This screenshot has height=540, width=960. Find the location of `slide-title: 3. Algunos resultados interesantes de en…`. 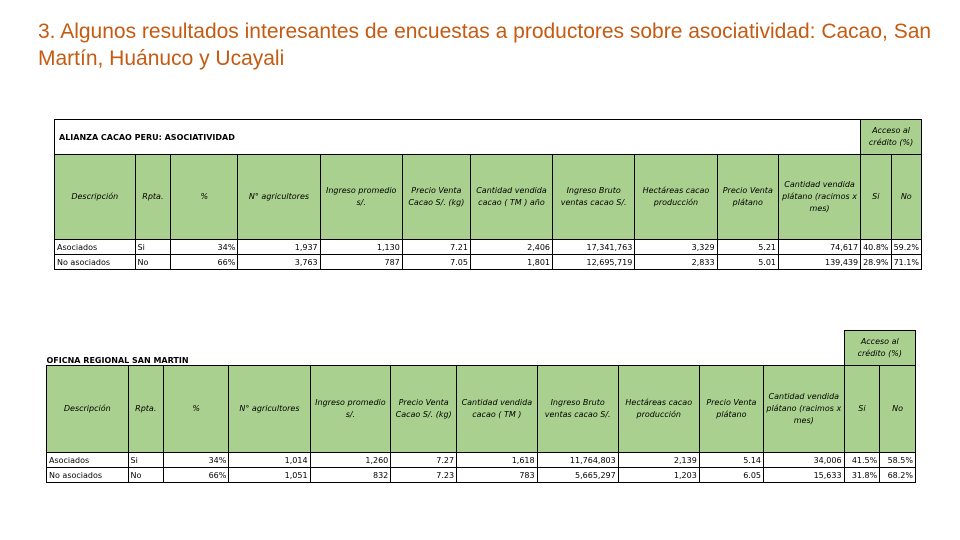

slide-title: 3. Algunos resultados interesantes de en… is located at coordinates (485, 45).